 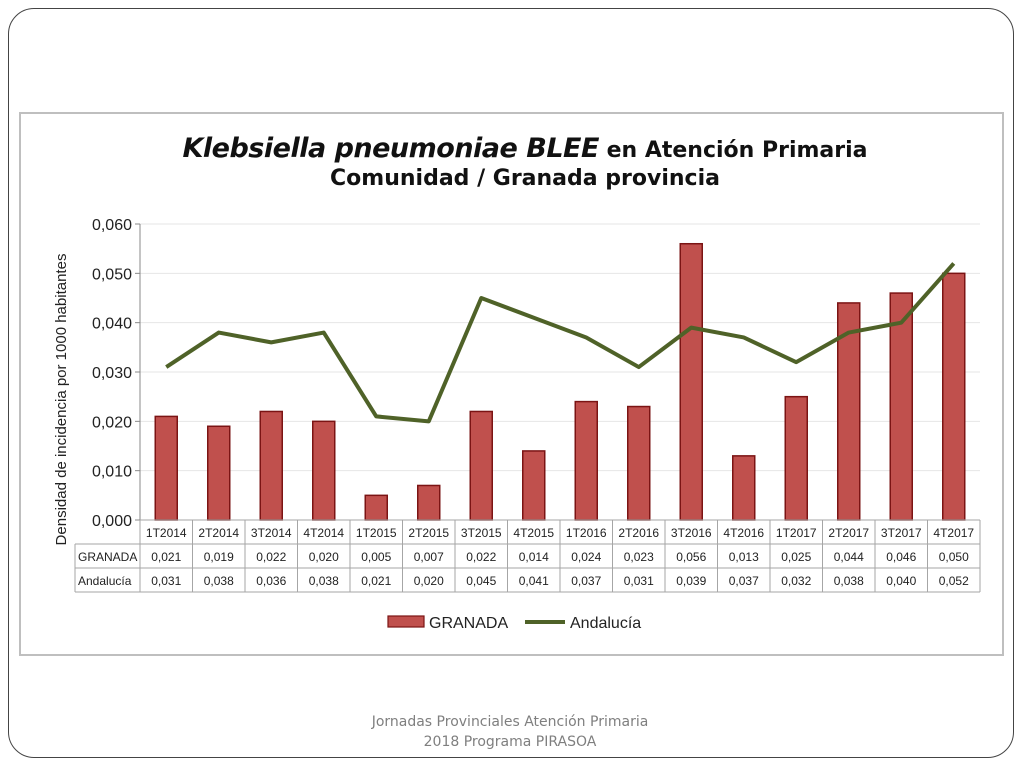 I want to click on y-tick-label: 0,040, so click(x=112, y=324).